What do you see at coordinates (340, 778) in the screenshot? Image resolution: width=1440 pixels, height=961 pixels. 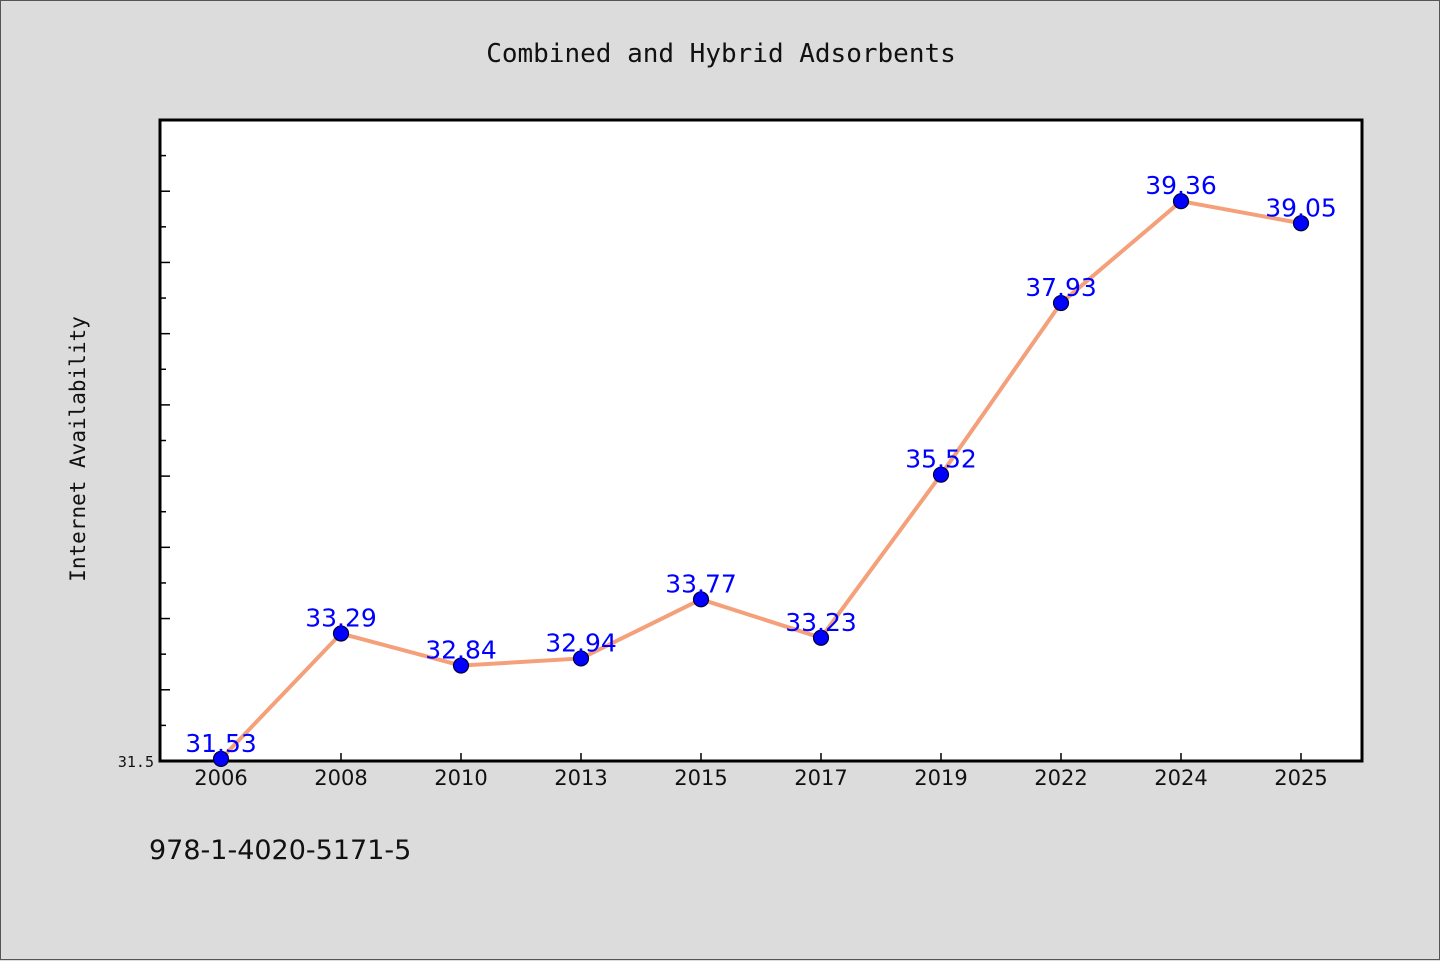 I see `x-tick-label: 2008` at bounding box center [340, 778].